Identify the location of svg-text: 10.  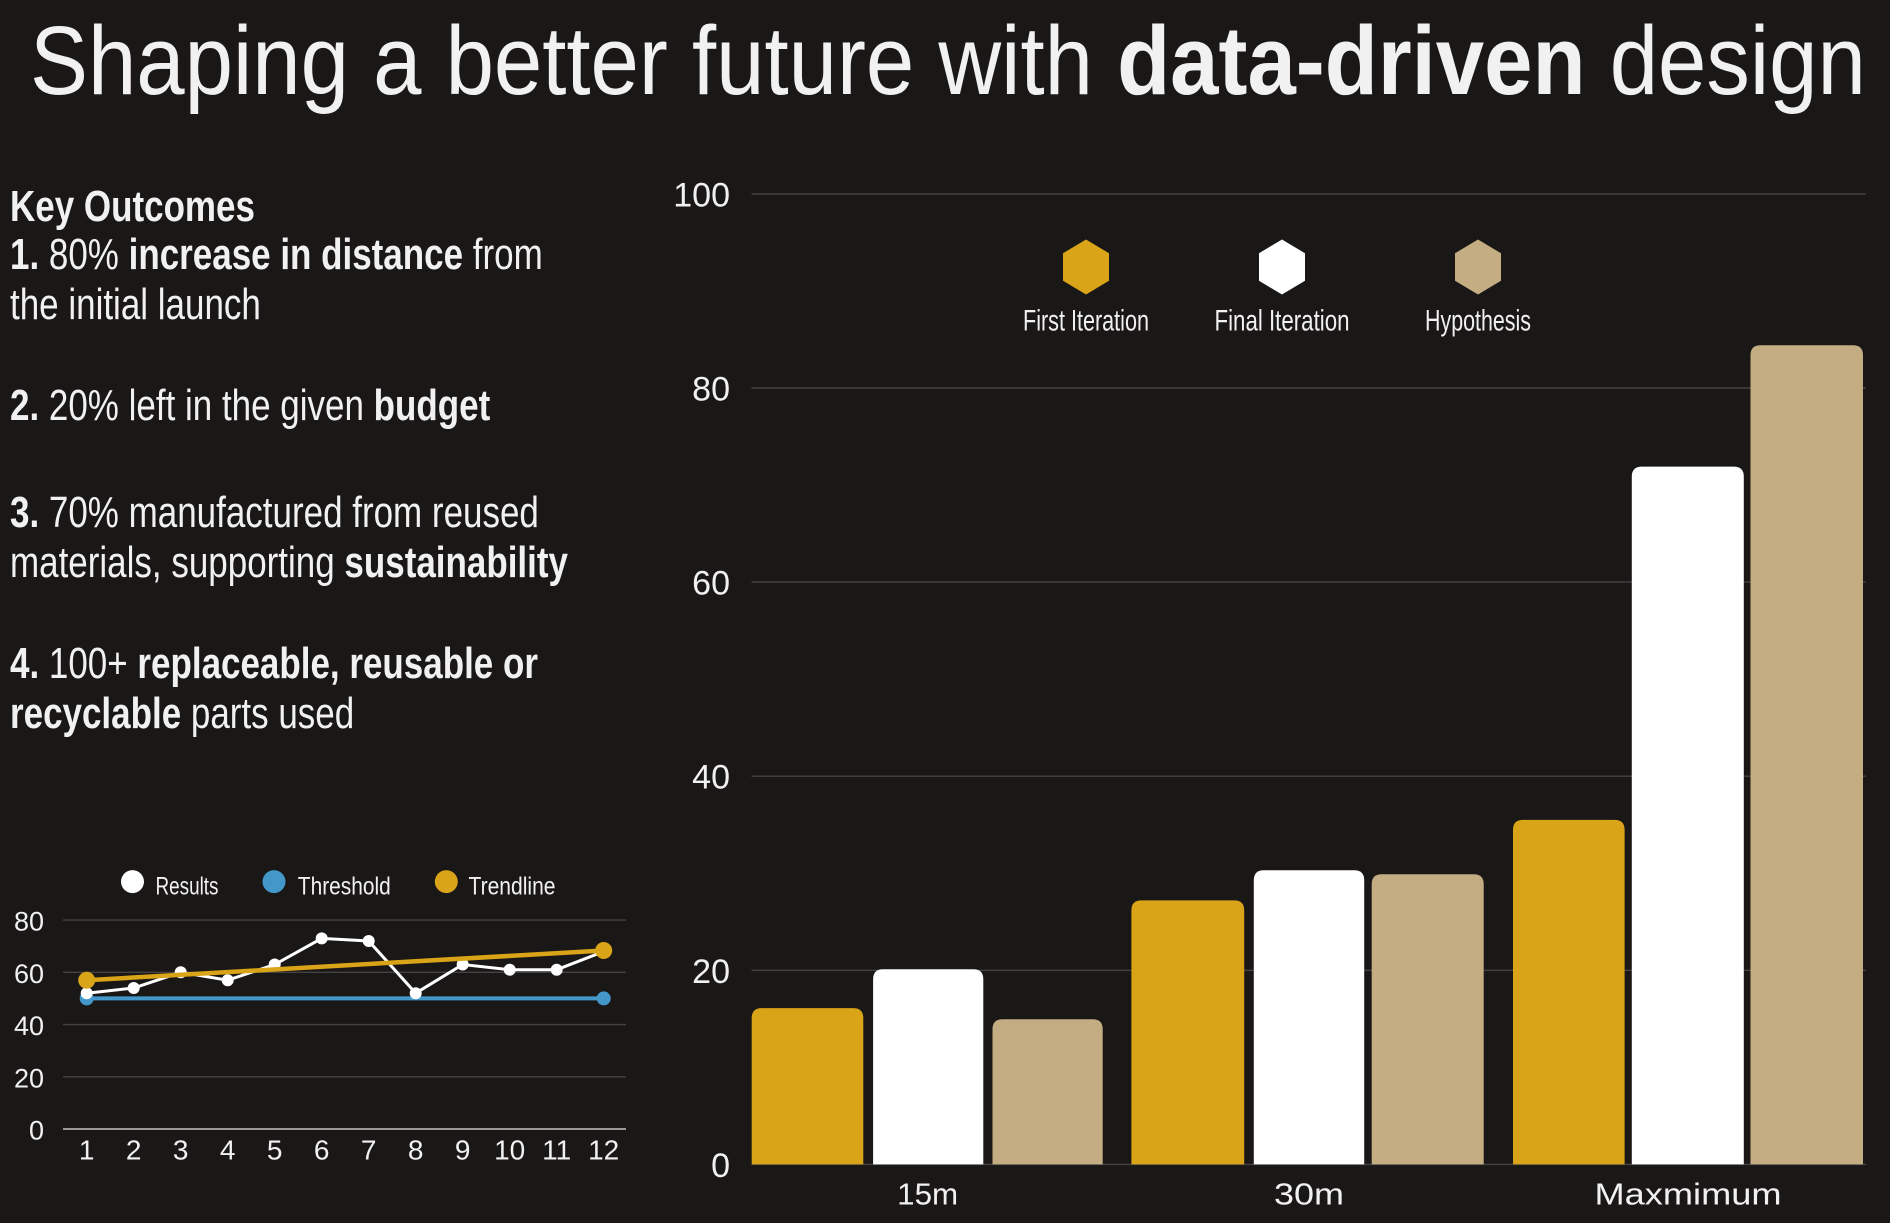
(509, 1150).